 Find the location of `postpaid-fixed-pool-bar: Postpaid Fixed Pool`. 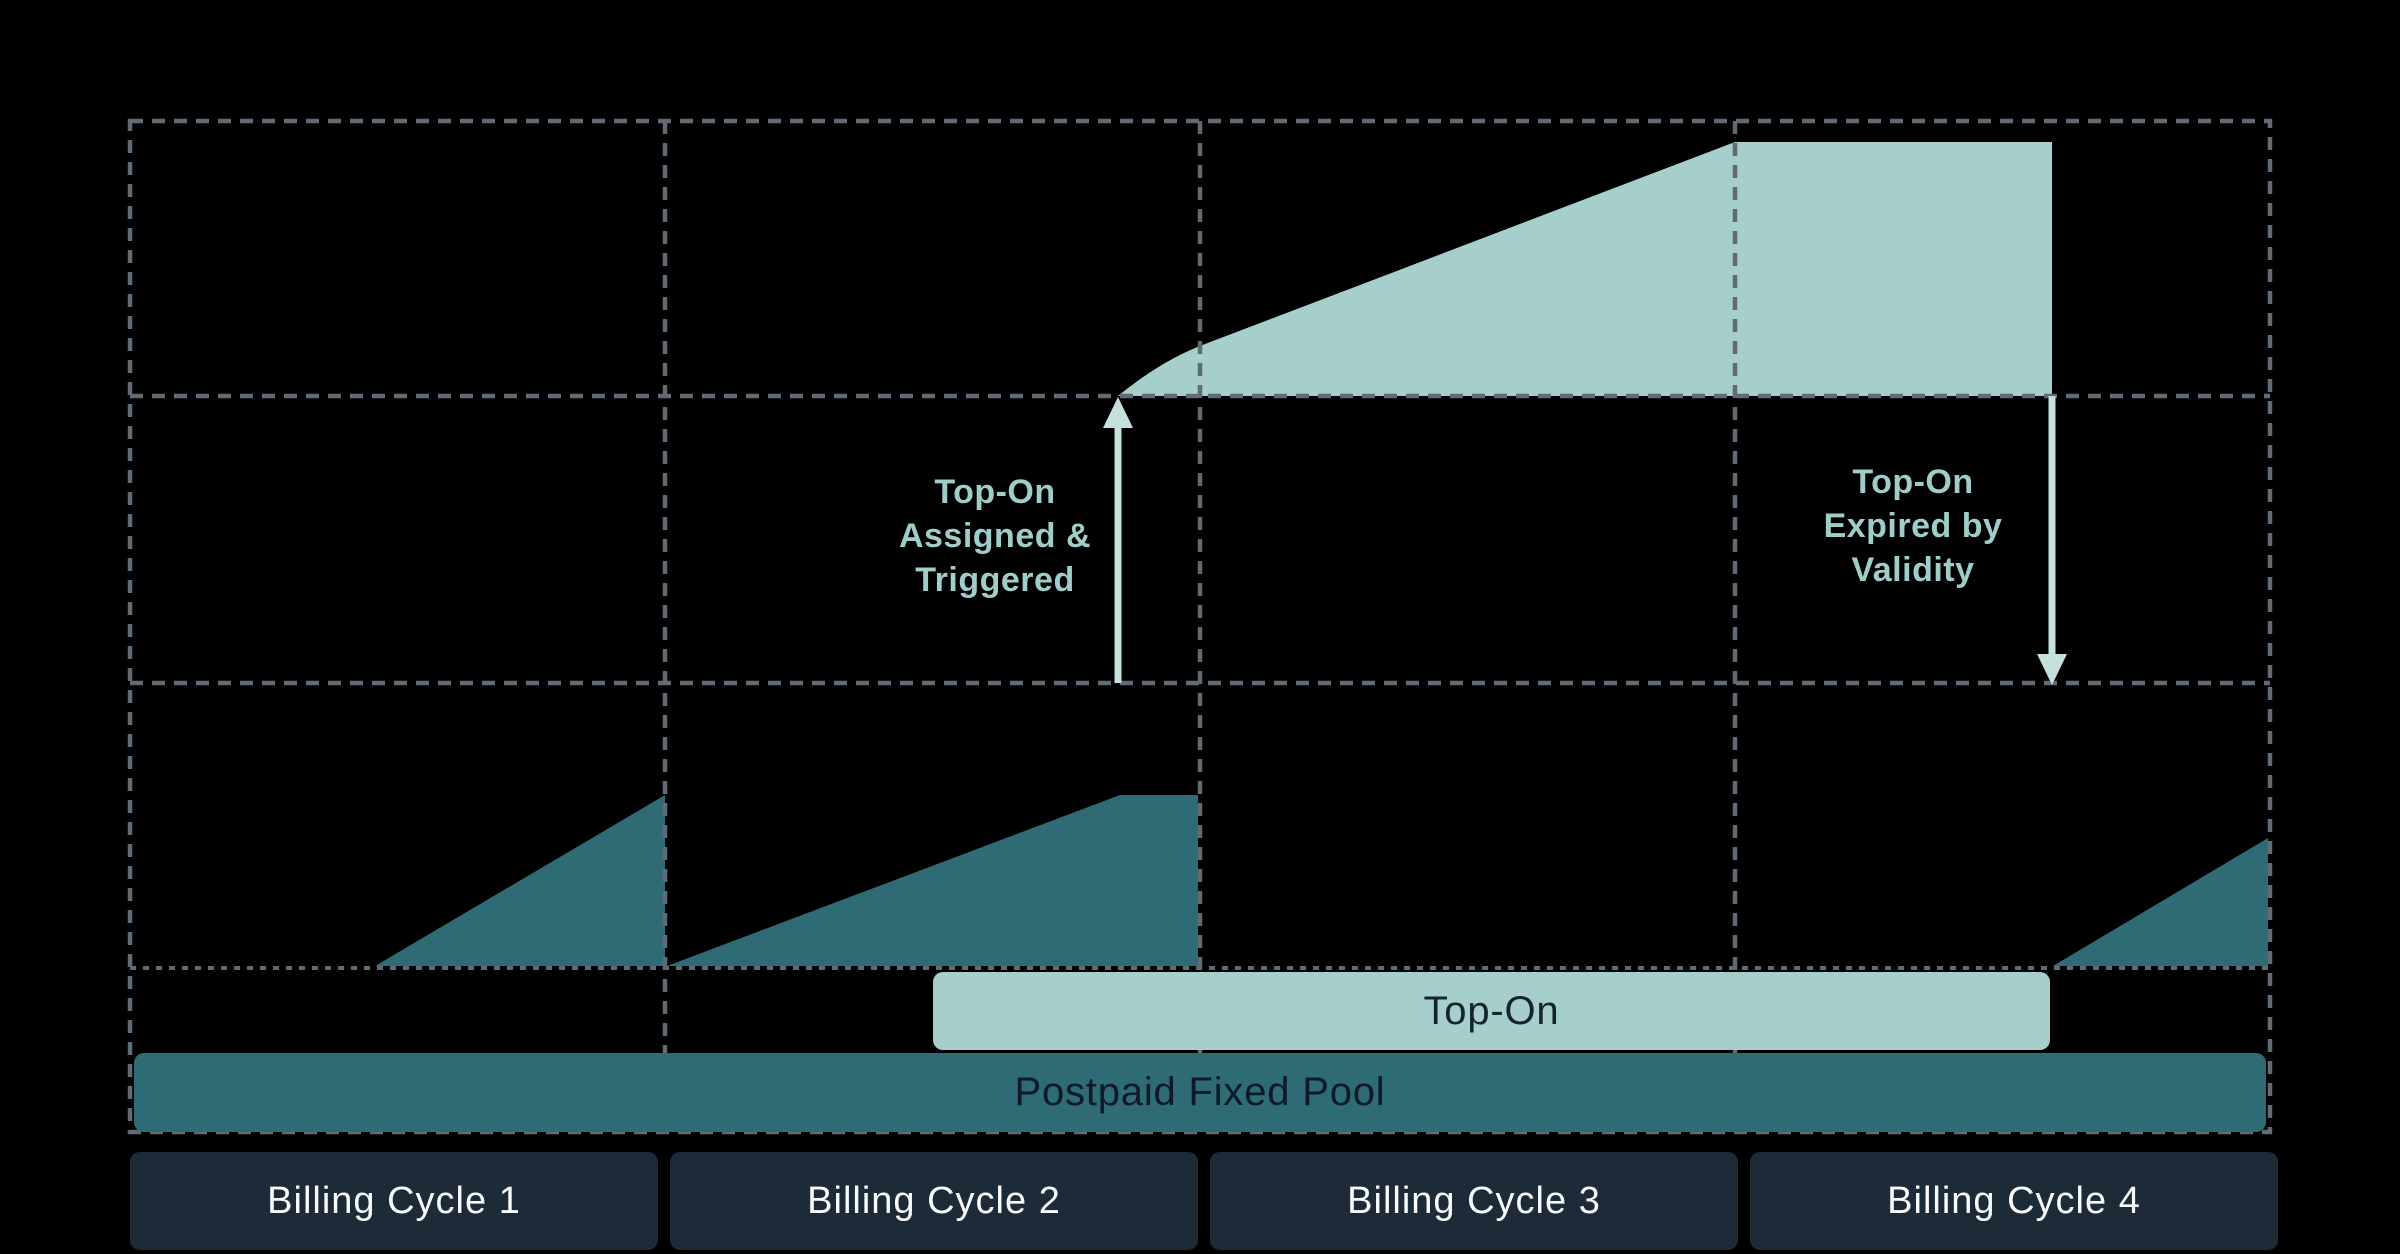

postpaid-fixed-pool-bar: Postpaid Fixed Pool is located at coordinates (1200, 1092).